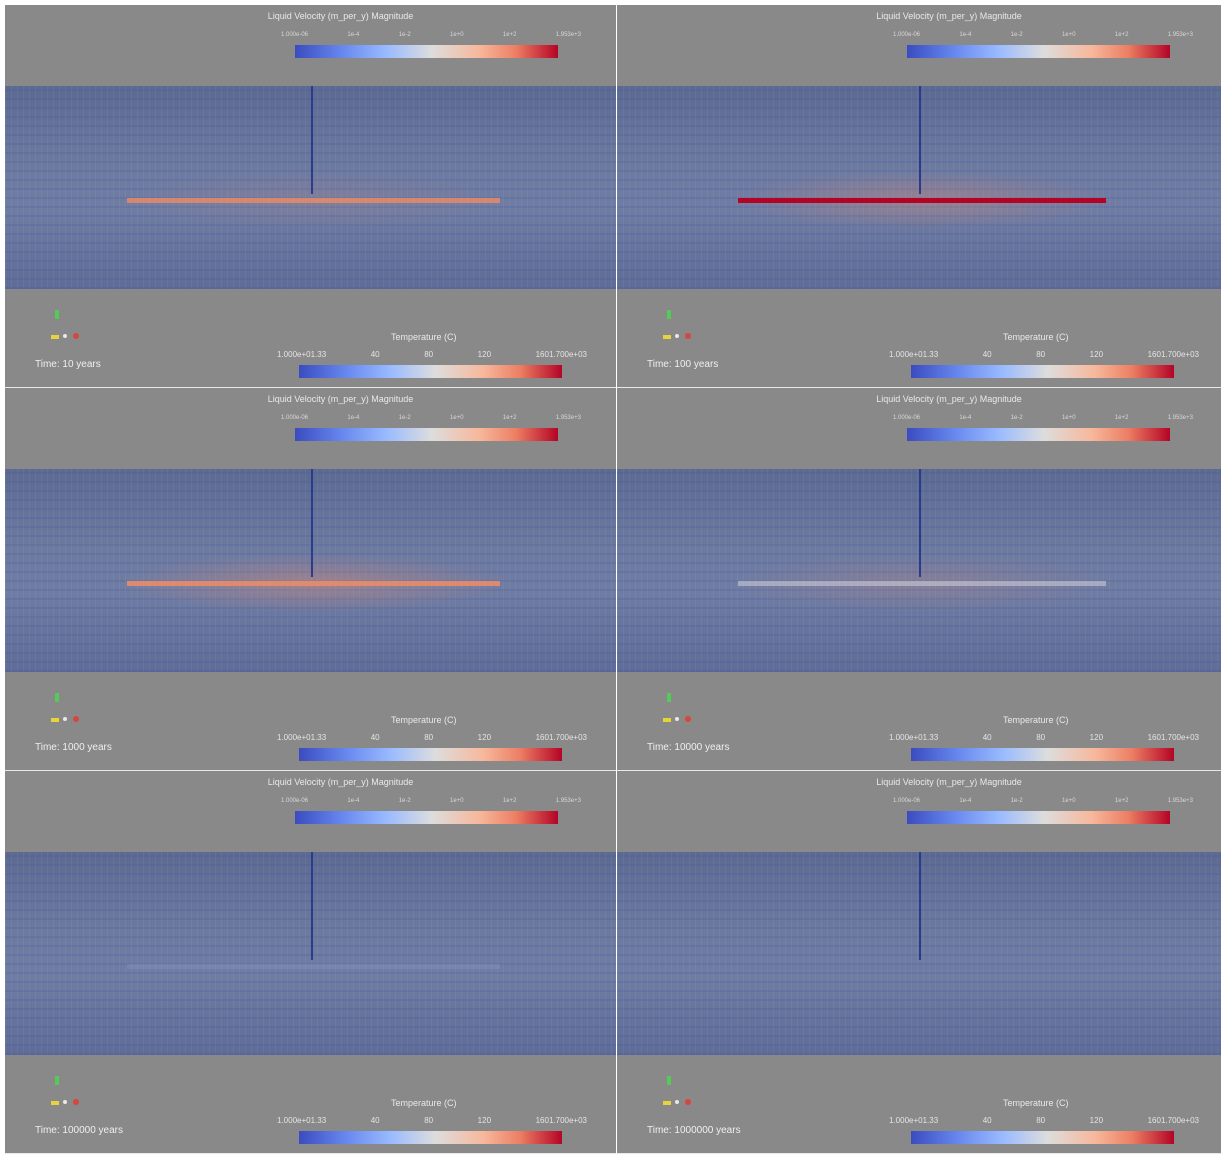  What do you see at coordinates (73, 747) in the screenshot?
I see `time-label: Time: 1000 years` at bounding box center [73, 747].